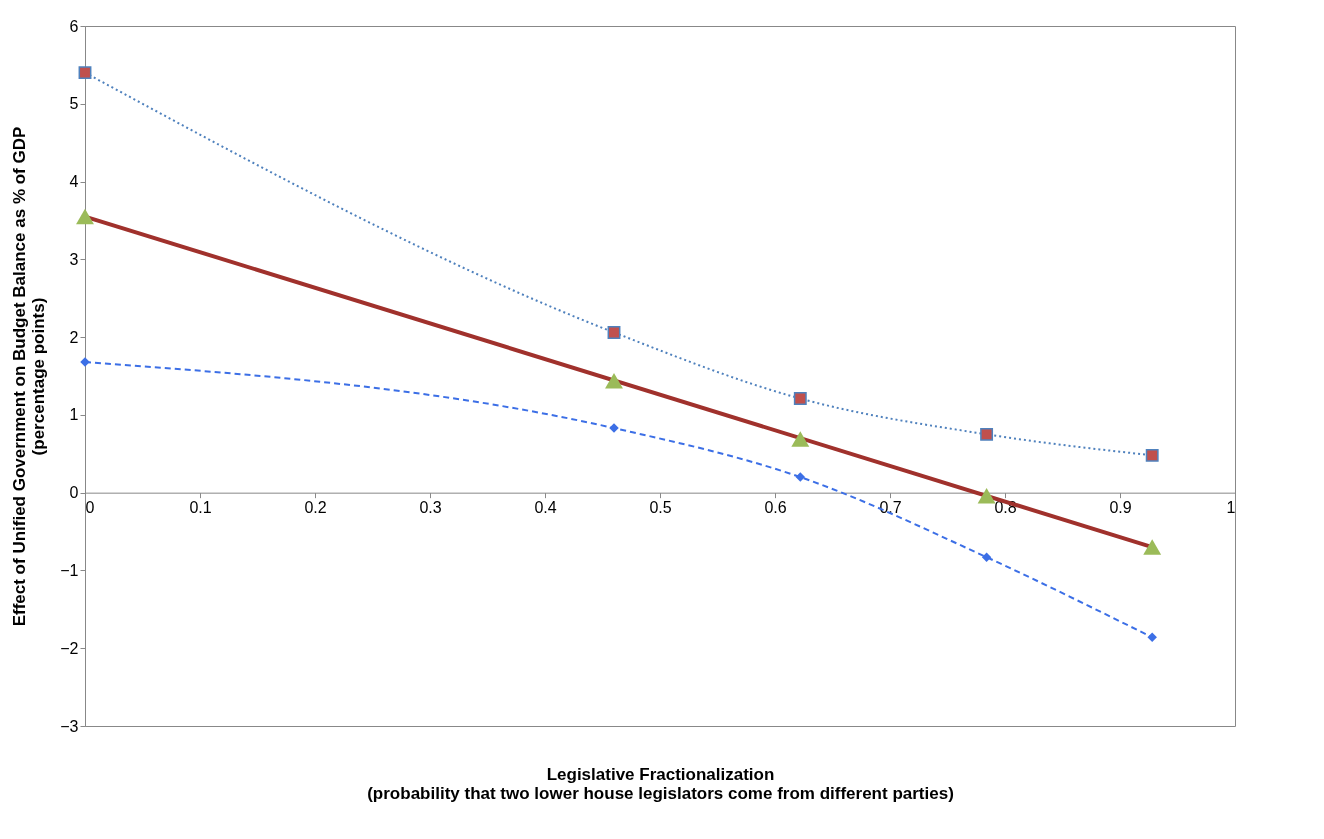 Image resolution: width=1324 pixels, height=839 pixels. Describe the element at coordinates (660, 783) in the screenshot. I see `x-axis-title: Legislative Fractionalization (probability that two lower house legislators come from different parties)` at that location.